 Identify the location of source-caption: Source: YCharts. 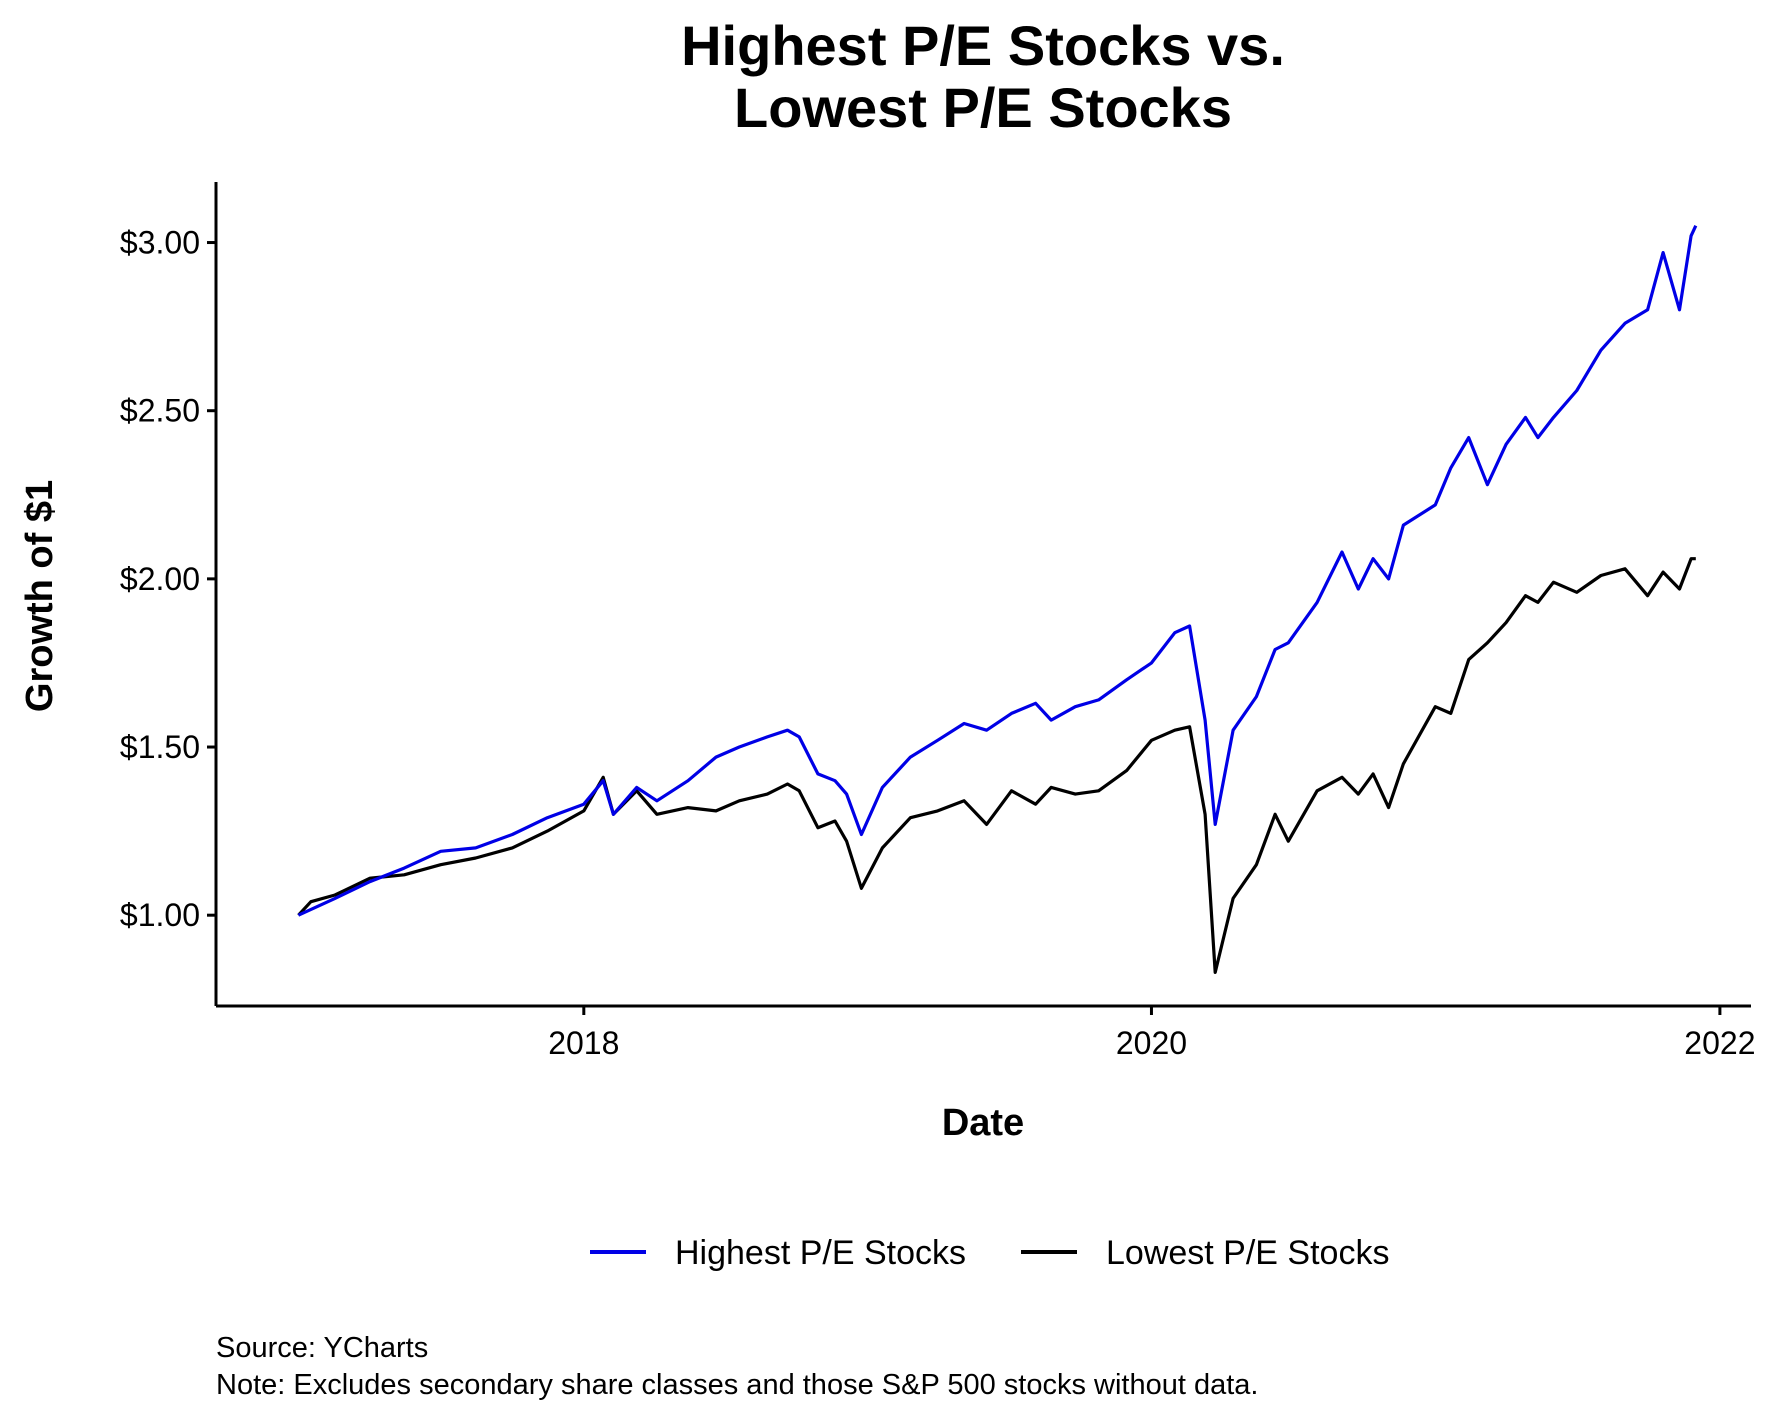
(322, 1348).